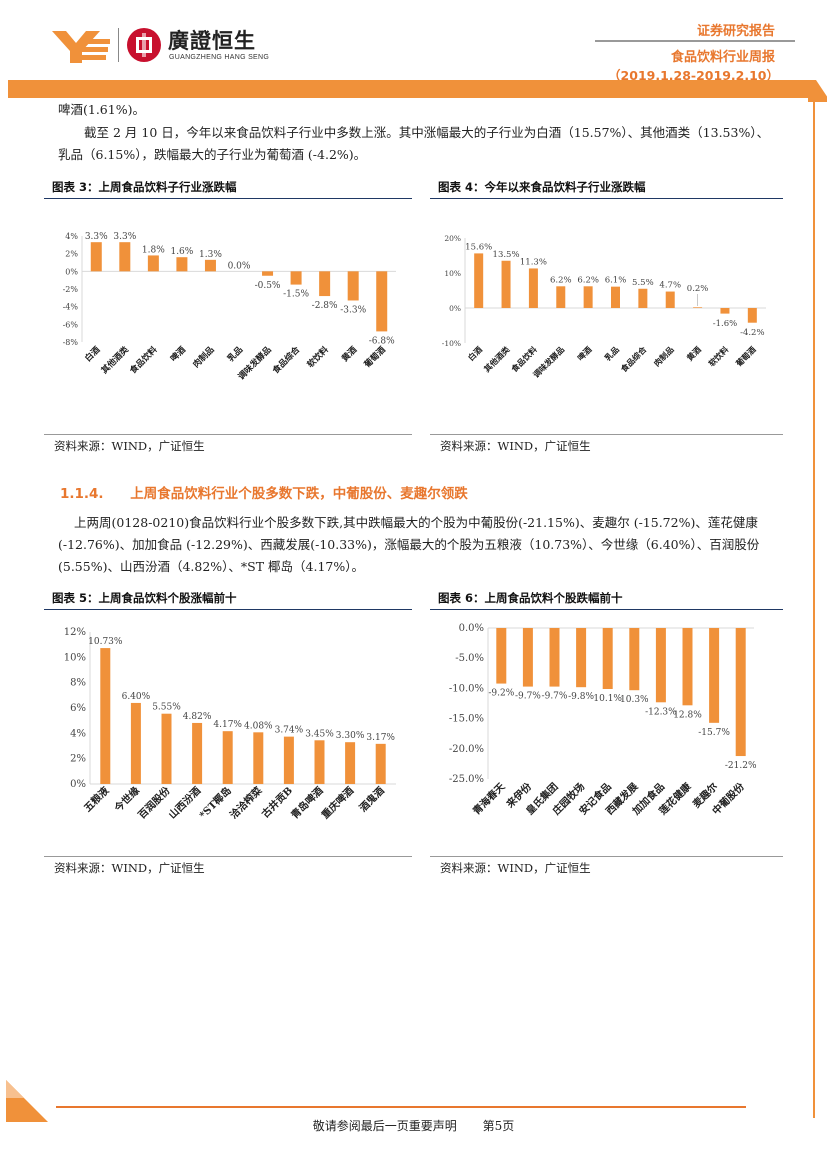  Describe the element at coordinates (227, 725) in the screenshot. I see `data-label: 4.17%` at that location.